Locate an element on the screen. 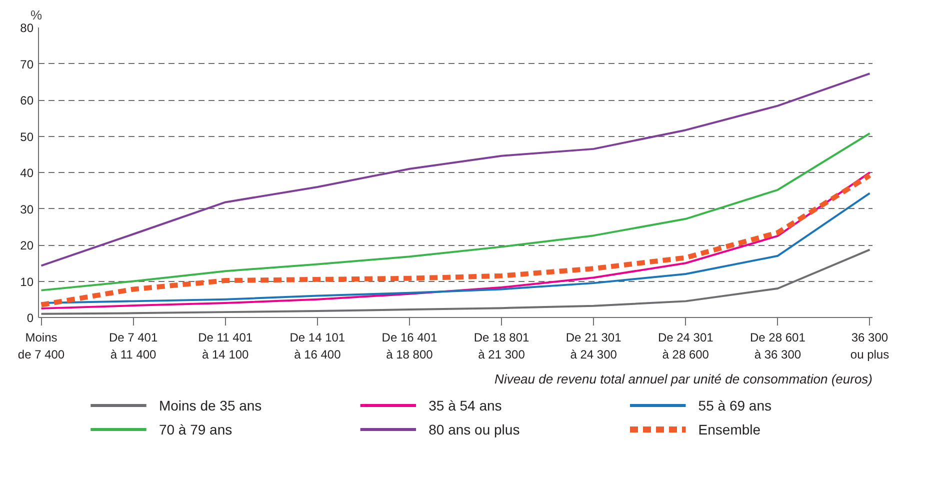 The height and width of the screenshot is (477, 932). y-tick-label: 40 is located at coordinates (27, 173).